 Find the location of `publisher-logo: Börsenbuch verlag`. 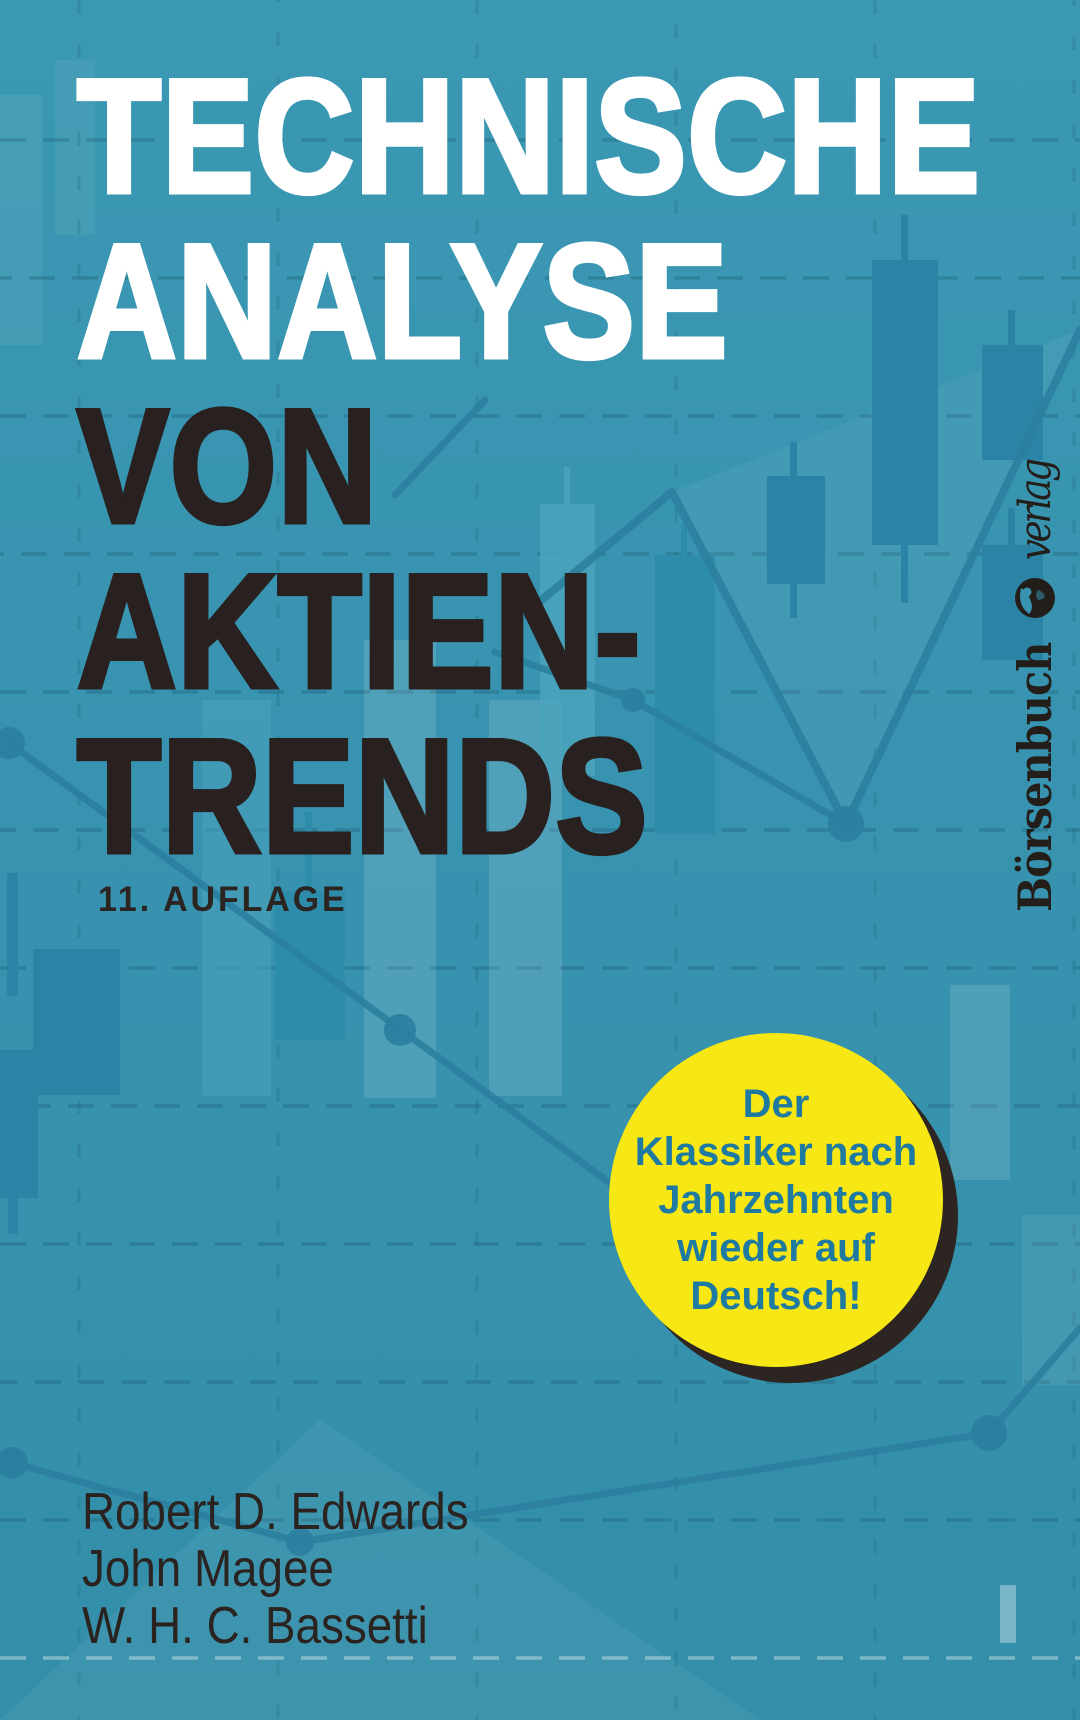

publisher-logo: Börsenbuch verlag is located at coordinates (1035, 687).